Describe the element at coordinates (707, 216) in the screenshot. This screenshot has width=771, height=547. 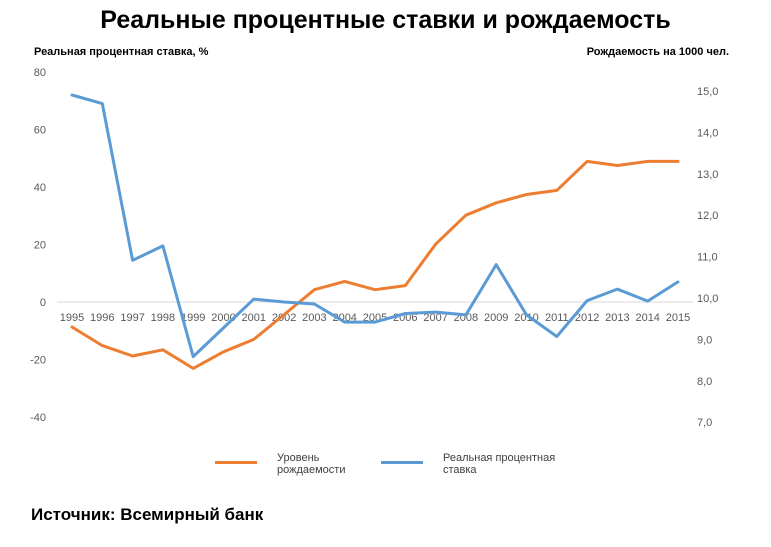
I see `y-right-tick-label: 12,0` at that location.